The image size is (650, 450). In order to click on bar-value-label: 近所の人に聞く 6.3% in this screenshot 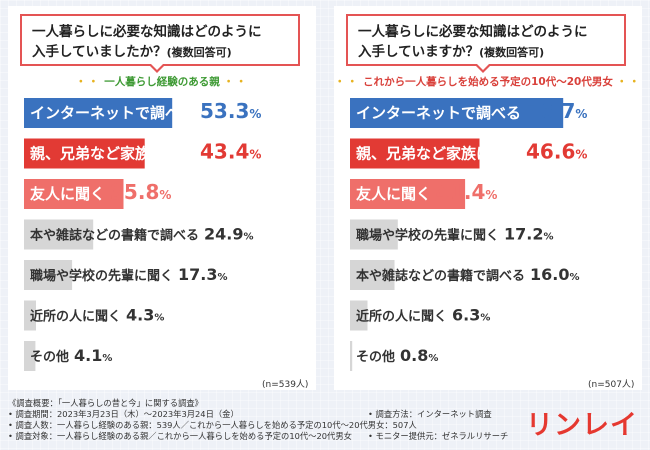, I will do `click(423, 315)`.